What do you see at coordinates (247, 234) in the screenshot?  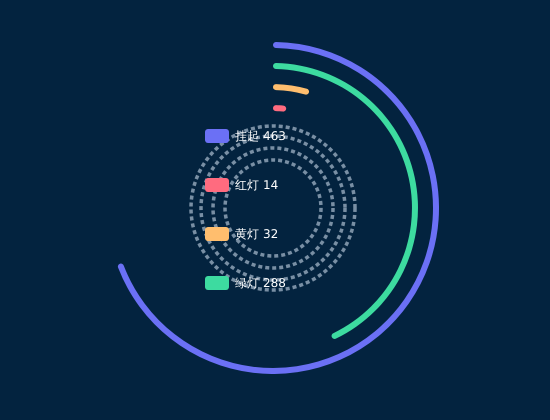 I see `category-label: 黄灯` at bounding box center [247, 234].